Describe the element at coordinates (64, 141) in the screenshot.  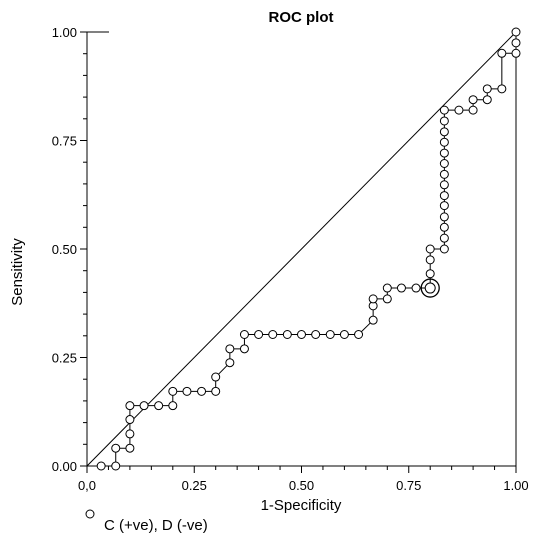
I see `y-tick-label: 0.75` at that location.